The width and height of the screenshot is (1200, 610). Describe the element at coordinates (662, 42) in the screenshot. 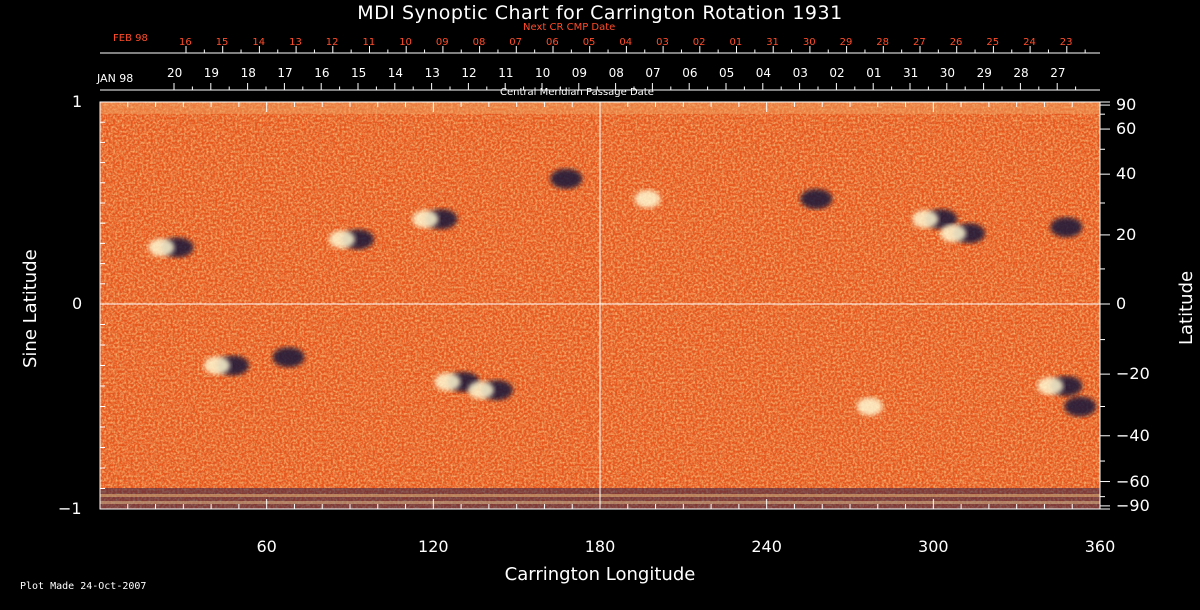

I see `next-cr-date: 03` at that location.